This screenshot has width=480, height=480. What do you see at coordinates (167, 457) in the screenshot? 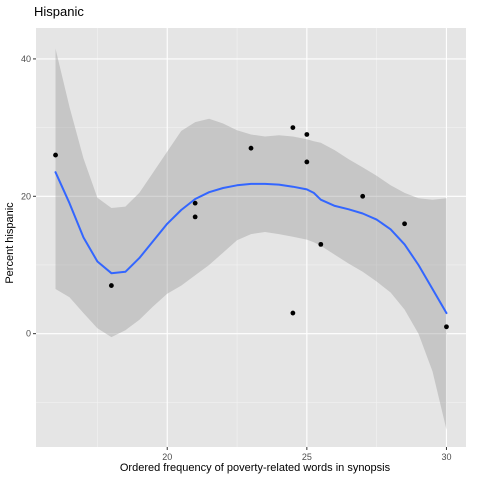
I see `x-tick-label: 20` at bounding box center [167, 457].